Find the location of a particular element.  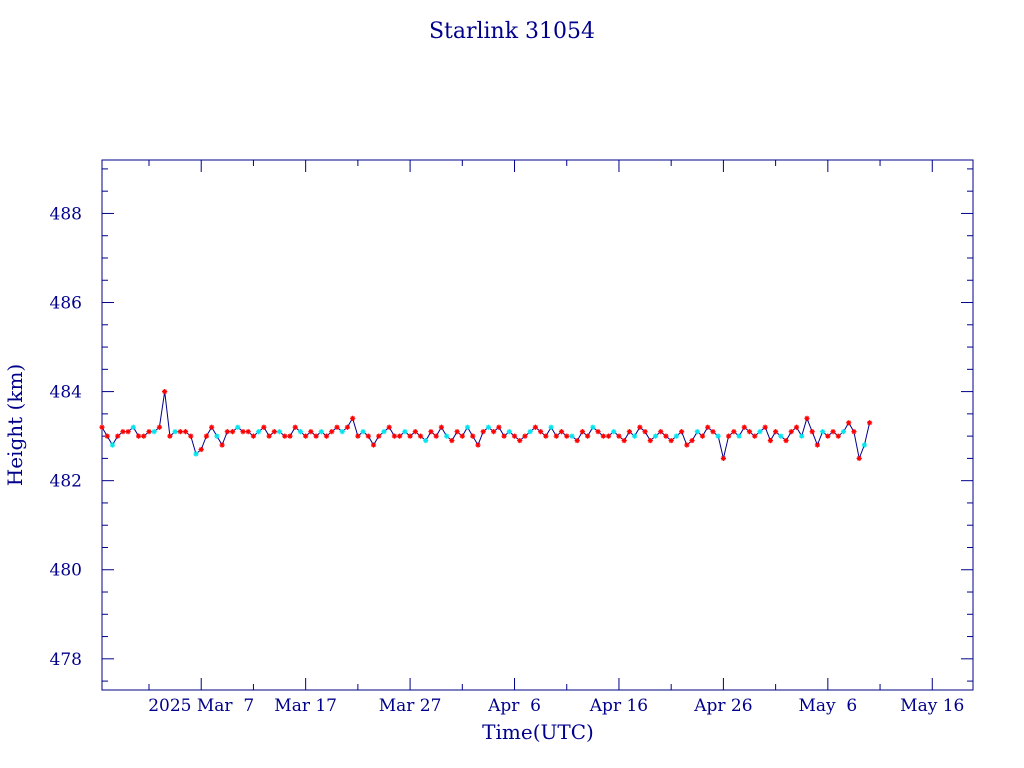

x-tick-label: May 16 is located at coordinates (932, 706).